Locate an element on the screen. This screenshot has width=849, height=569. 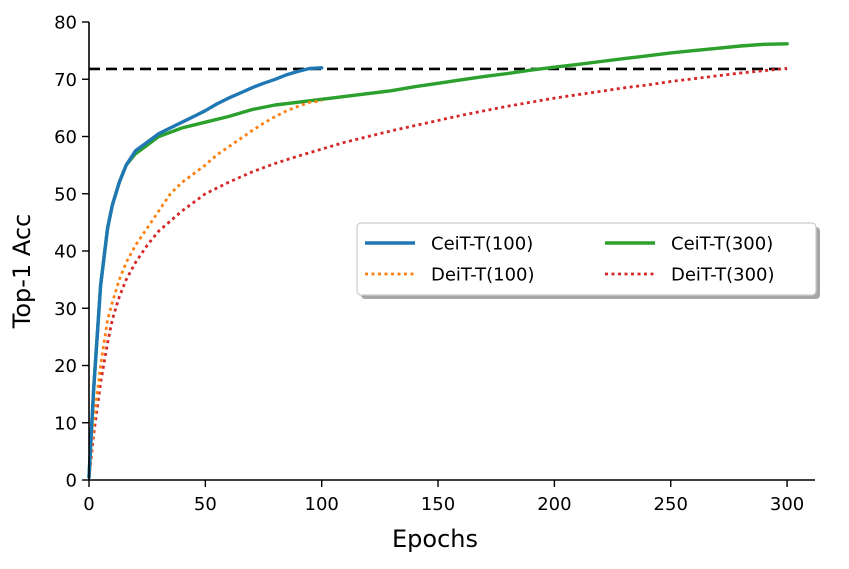
x-tick-label: 100 is located at coordinates (322, 504).